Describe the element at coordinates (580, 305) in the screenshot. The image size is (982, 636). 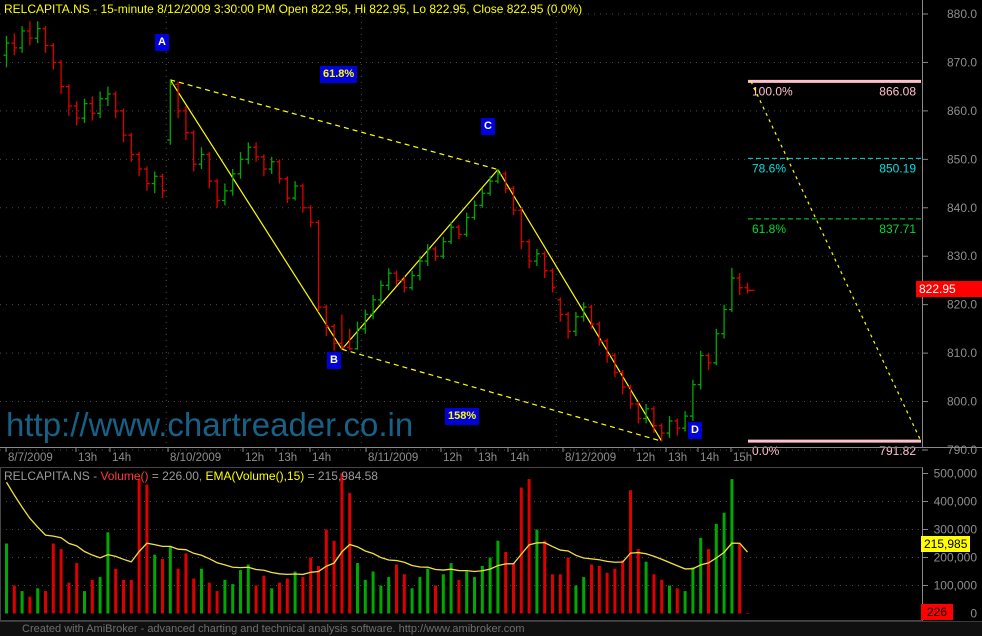
I see `pattern-solid-line` at that location.